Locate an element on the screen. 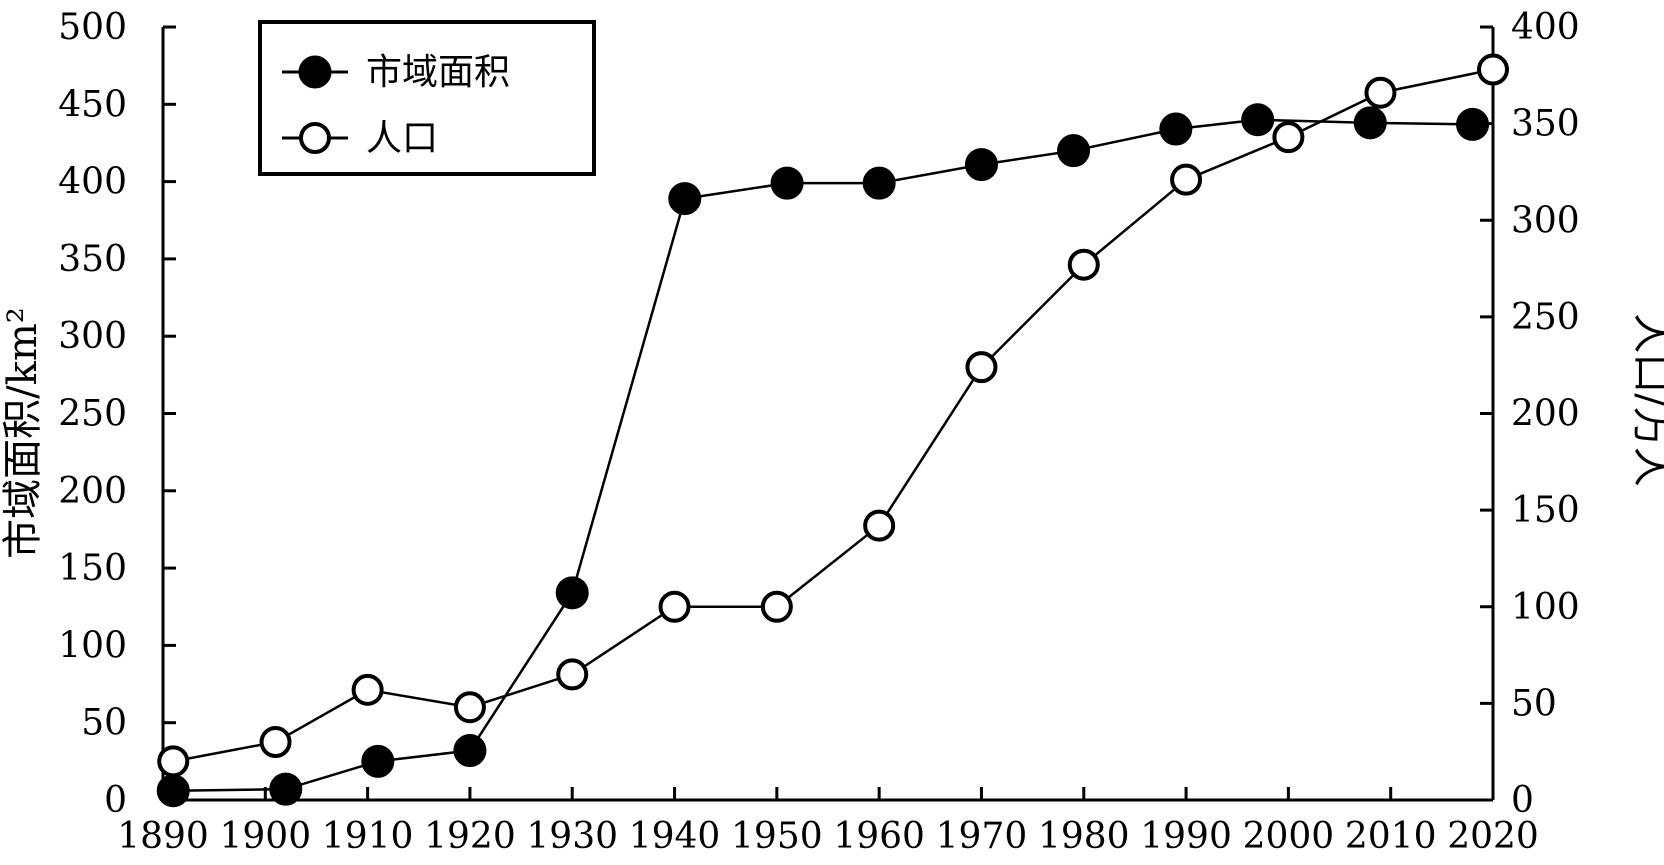 The height and width of the screenshot is (865, 1664). x-tick-label: 1900 is located at coordinates (265, 836).